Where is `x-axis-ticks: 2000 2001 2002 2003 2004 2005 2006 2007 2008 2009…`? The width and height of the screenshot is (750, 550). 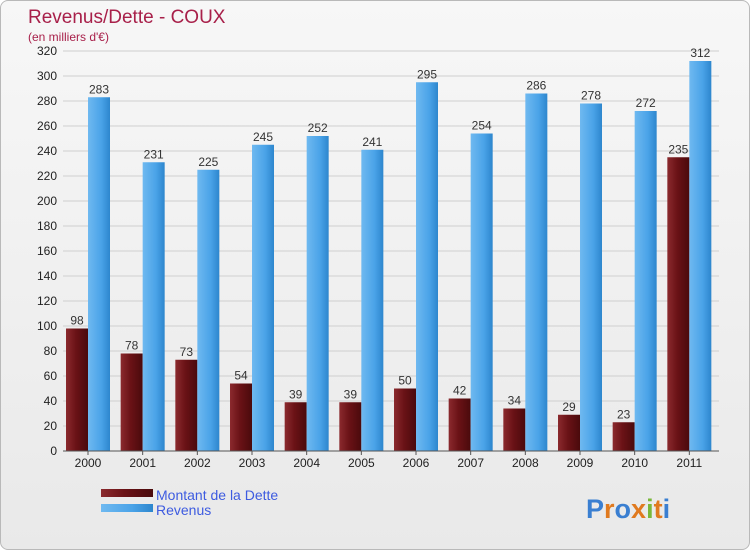
x-axis-ticks: 2000 2001 2002 2003 2004 2005 2006 2007 2008 2009… is located at coordinates (389, 460).